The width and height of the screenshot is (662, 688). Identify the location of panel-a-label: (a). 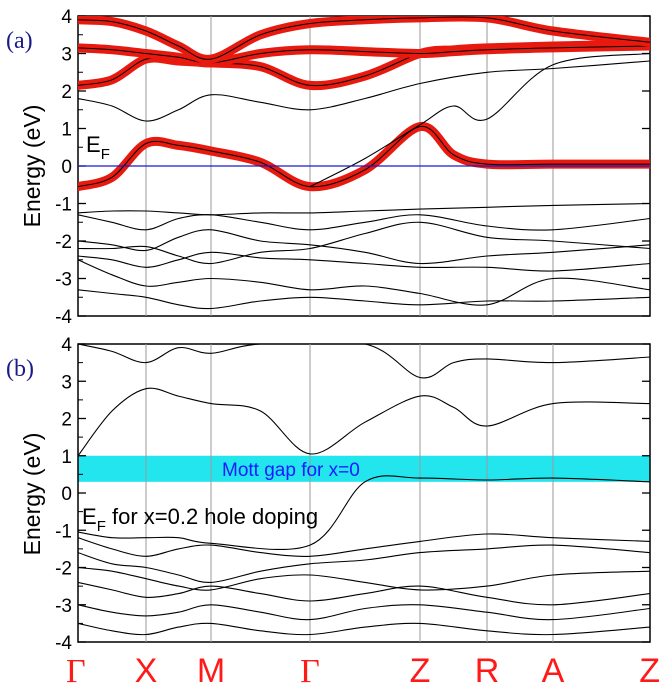
(19, 41).